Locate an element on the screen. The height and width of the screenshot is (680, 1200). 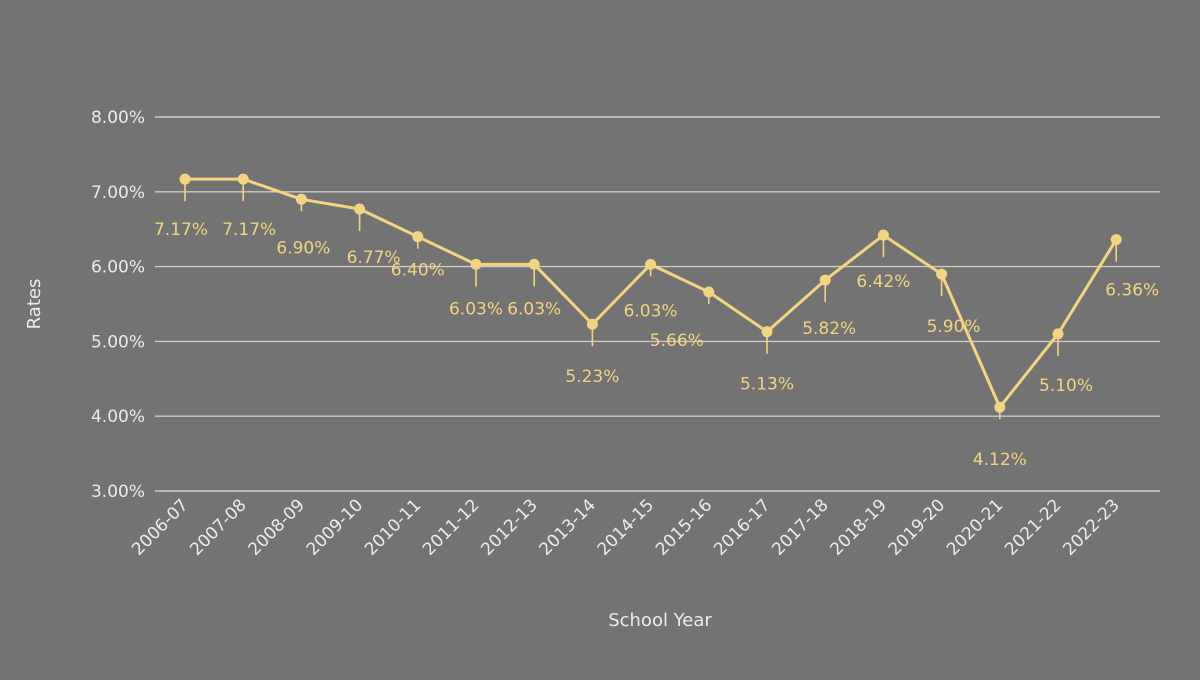
y-tick-label: 5.00% is located at coordinates (118, 342).